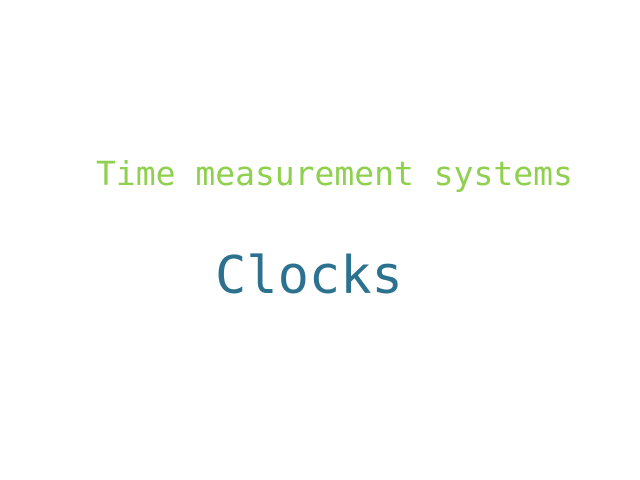 The image size is (640, 480). Describe the element at coordinates (334, 173) in the screenshot. I see `word-time-measurement-systems: Time measurement systems` at that location.